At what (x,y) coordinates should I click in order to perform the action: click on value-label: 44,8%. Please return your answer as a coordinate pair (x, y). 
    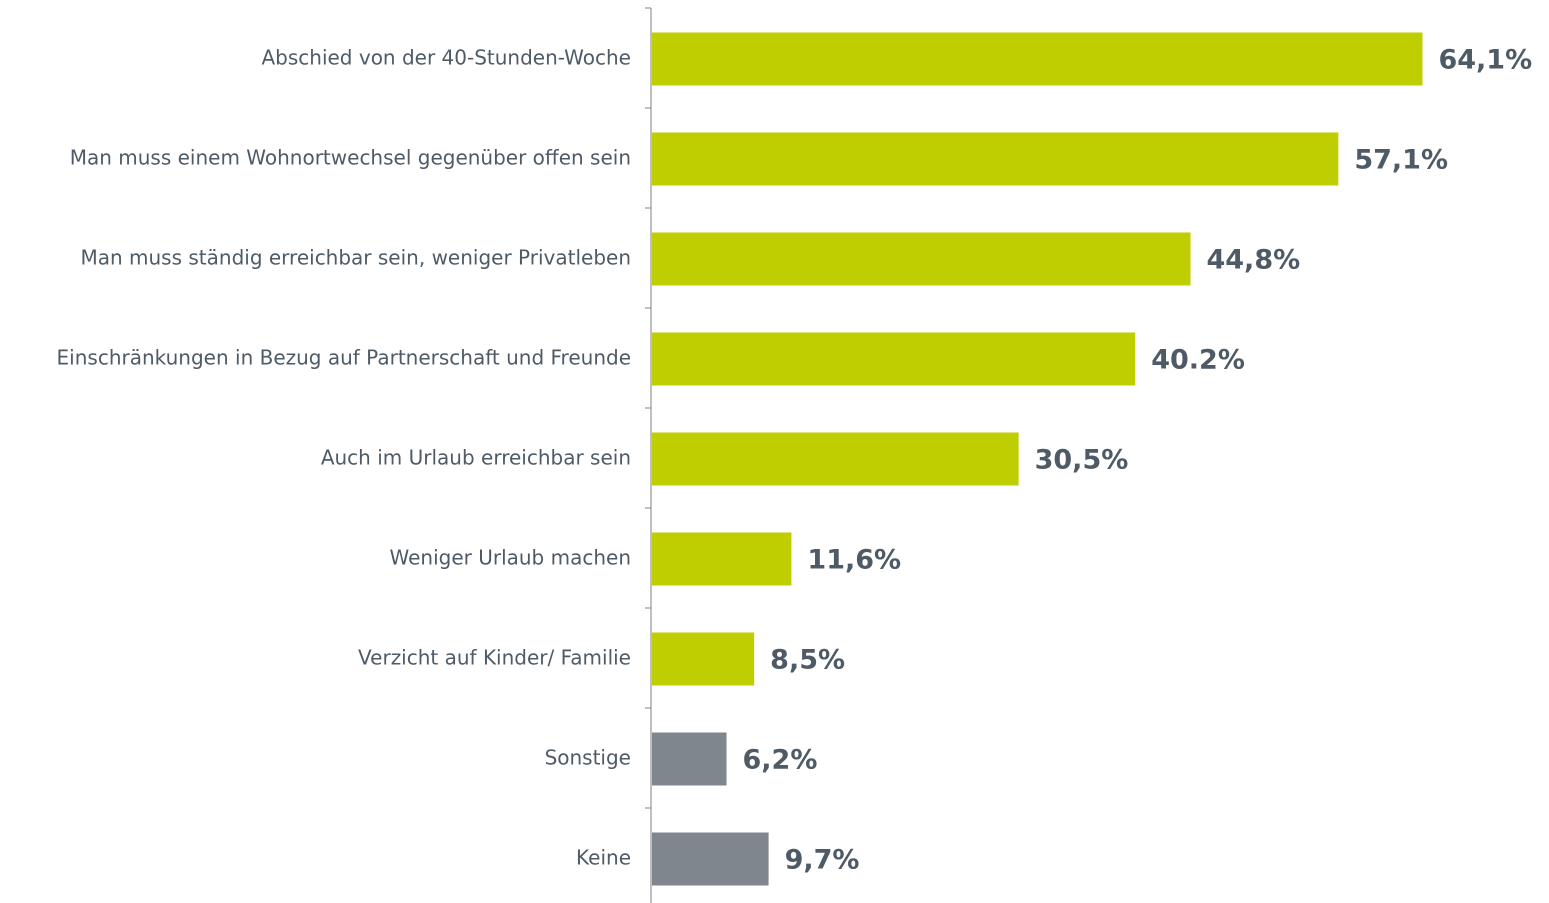
    Looking at the image, I should click on (1253, 260).